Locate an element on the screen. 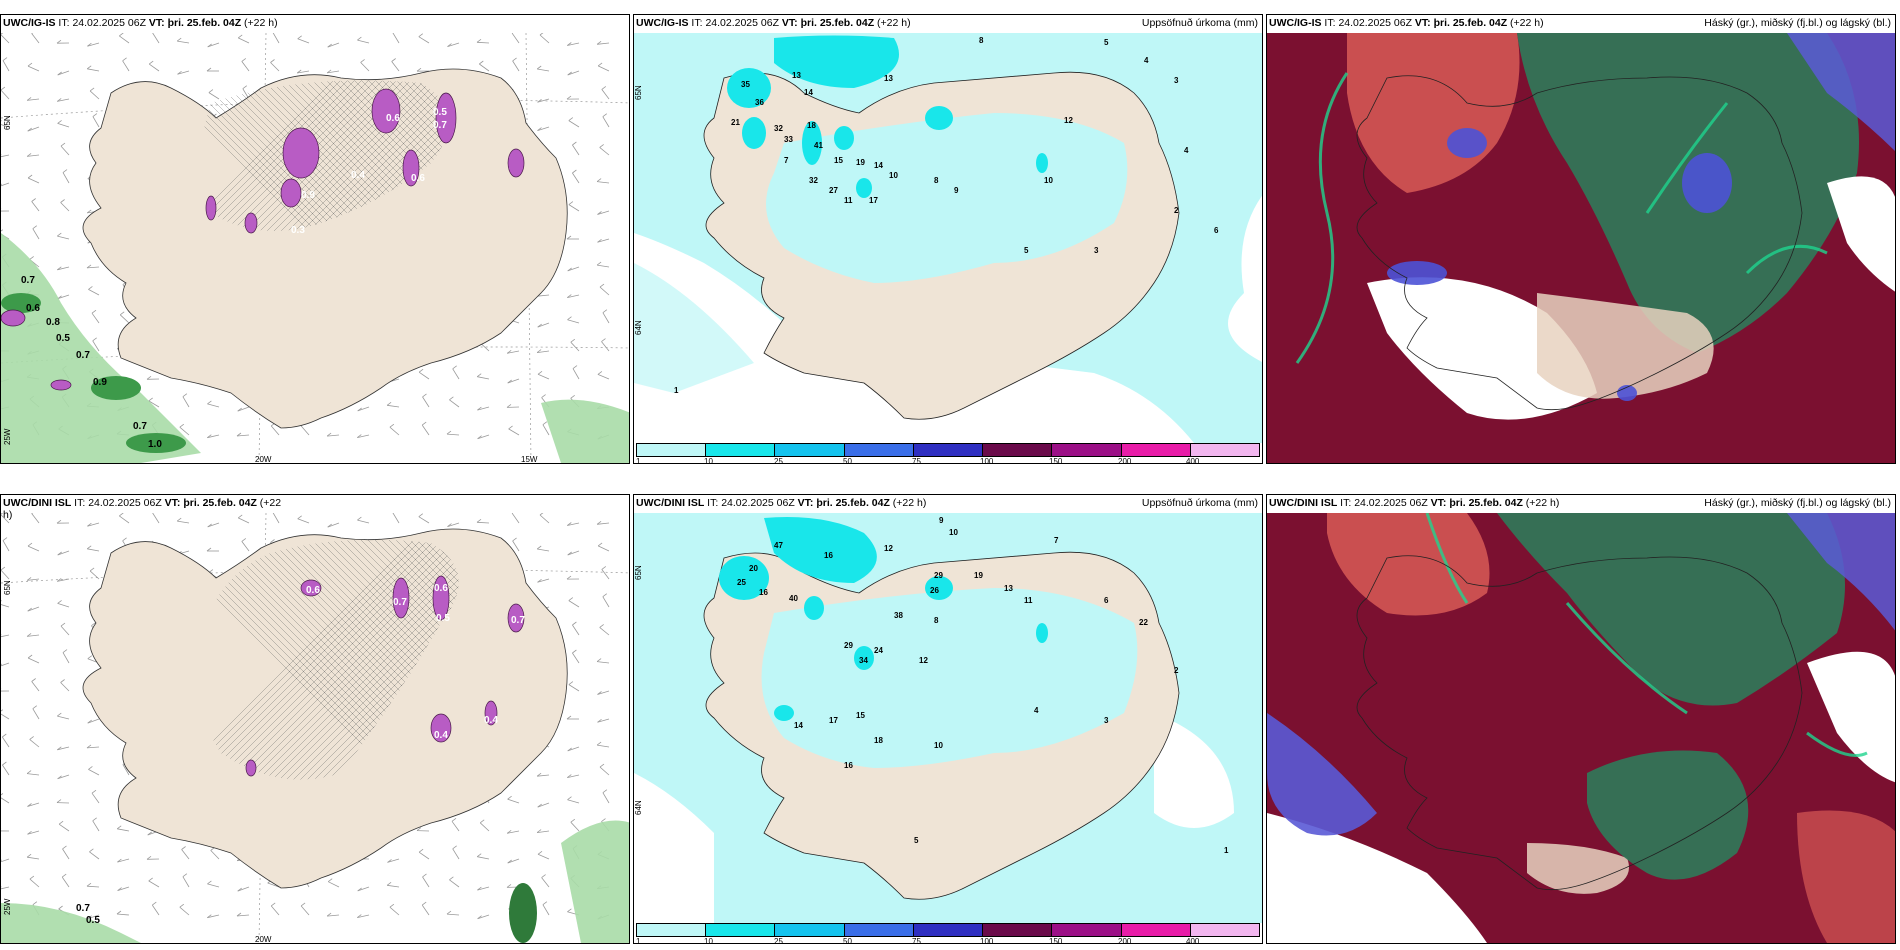  value-label: 12 is located at coordinates (923, 660).